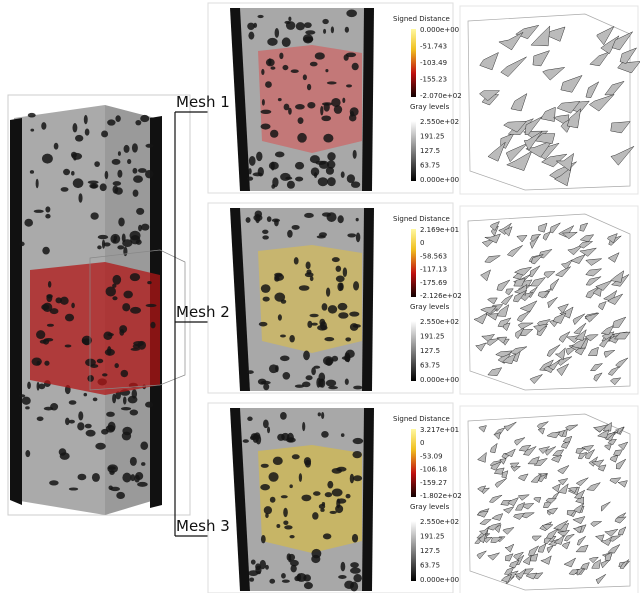  I want to click on colorbar-tick: 0.000e+00, so click(439, 180).